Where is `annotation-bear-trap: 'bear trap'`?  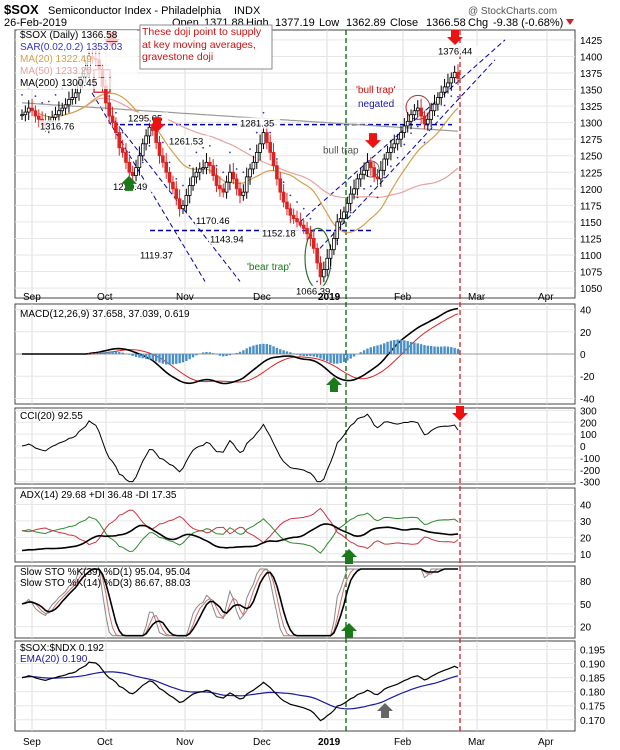 annotation-bear-trap: 'bear trap' is located at coordinates (269, 267).